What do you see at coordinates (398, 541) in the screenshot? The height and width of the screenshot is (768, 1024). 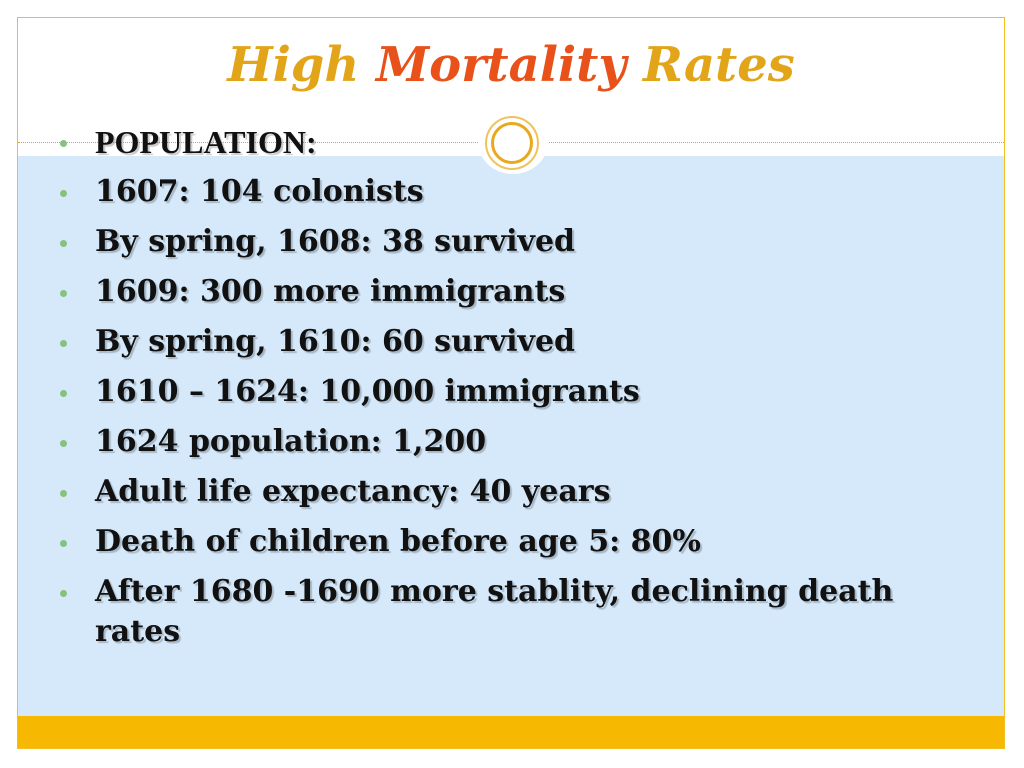 I see `bullet-text: Death of children before age 5: 80%` at bounding box center [398, 541].